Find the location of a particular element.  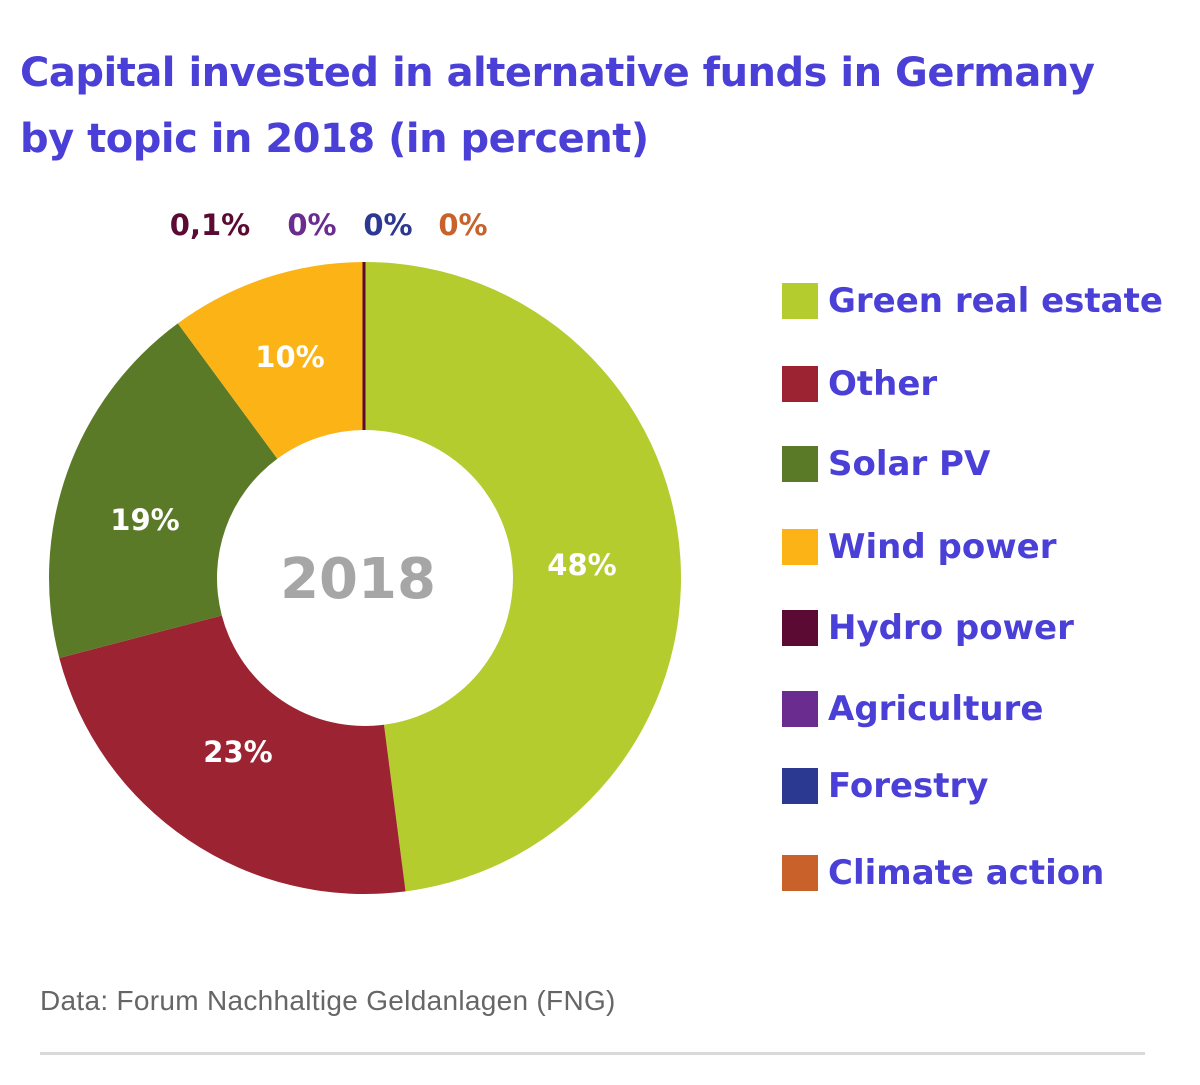

slice-wind-power is located at coordinates (271, 360).